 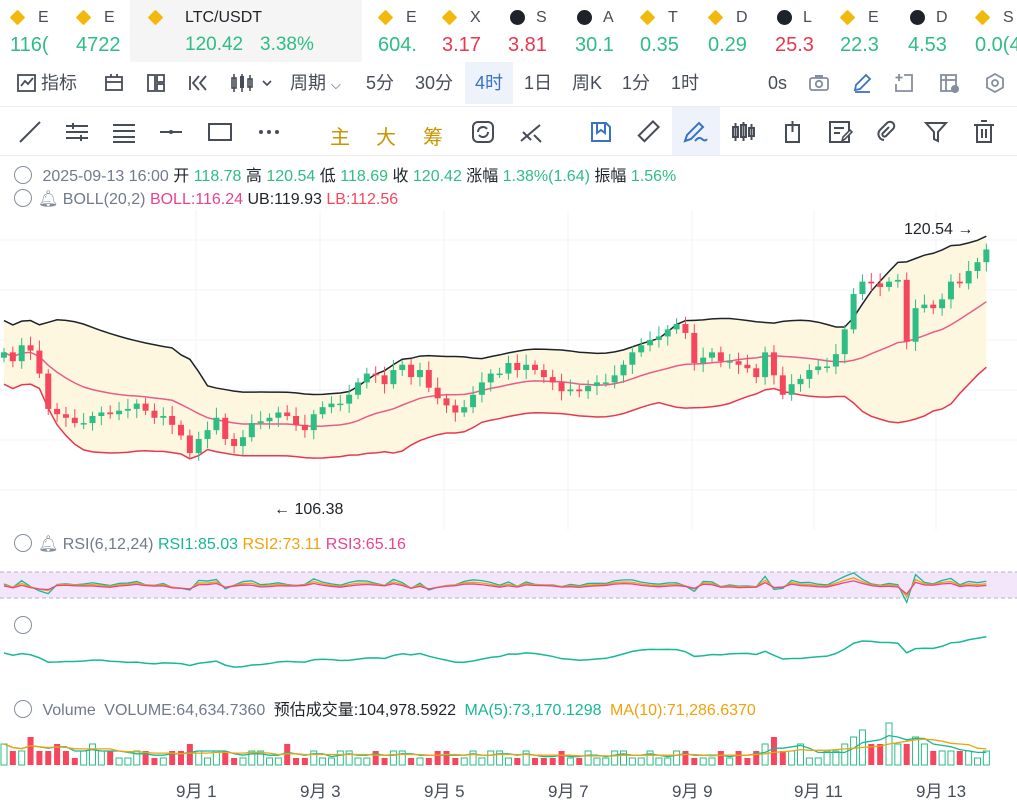 What do you see at coordinates (800, 31) in the screenshot?
I see `ticker-item: L 25.3` at bounding box center [800, 31].